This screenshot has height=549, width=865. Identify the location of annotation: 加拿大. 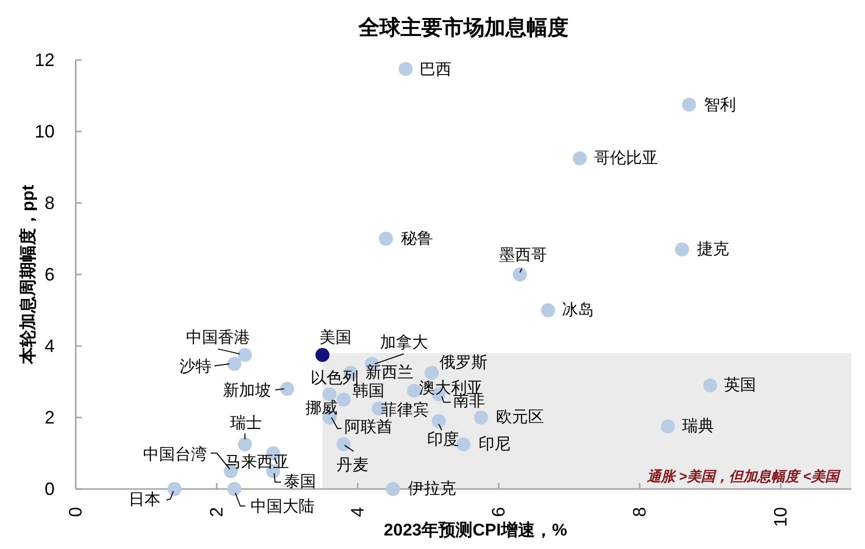
(404, 342).